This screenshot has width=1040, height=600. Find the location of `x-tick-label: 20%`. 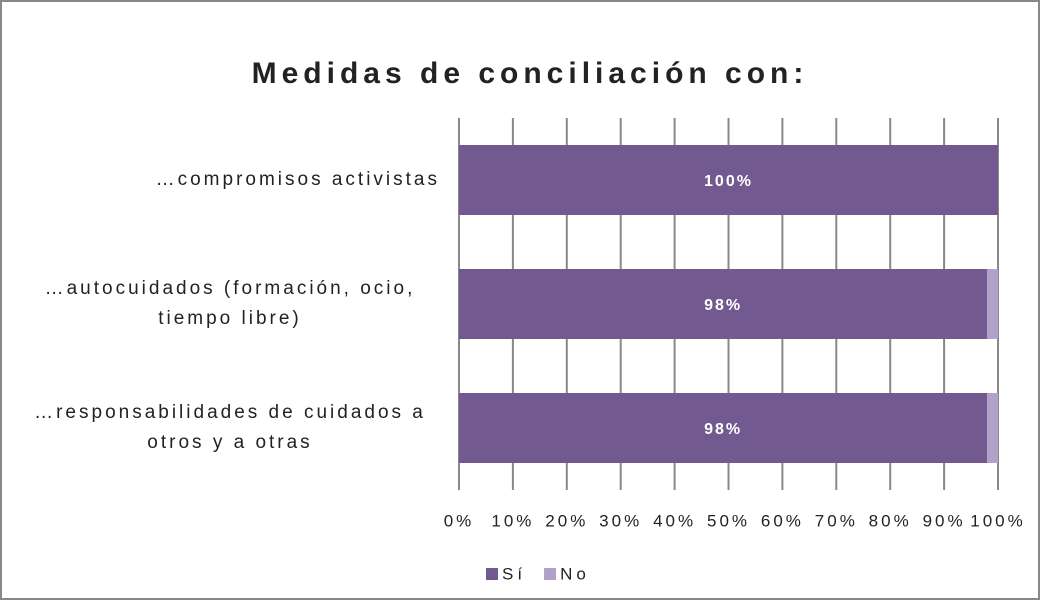

x-tick-label: 20% is located at coordinates (566, 520).